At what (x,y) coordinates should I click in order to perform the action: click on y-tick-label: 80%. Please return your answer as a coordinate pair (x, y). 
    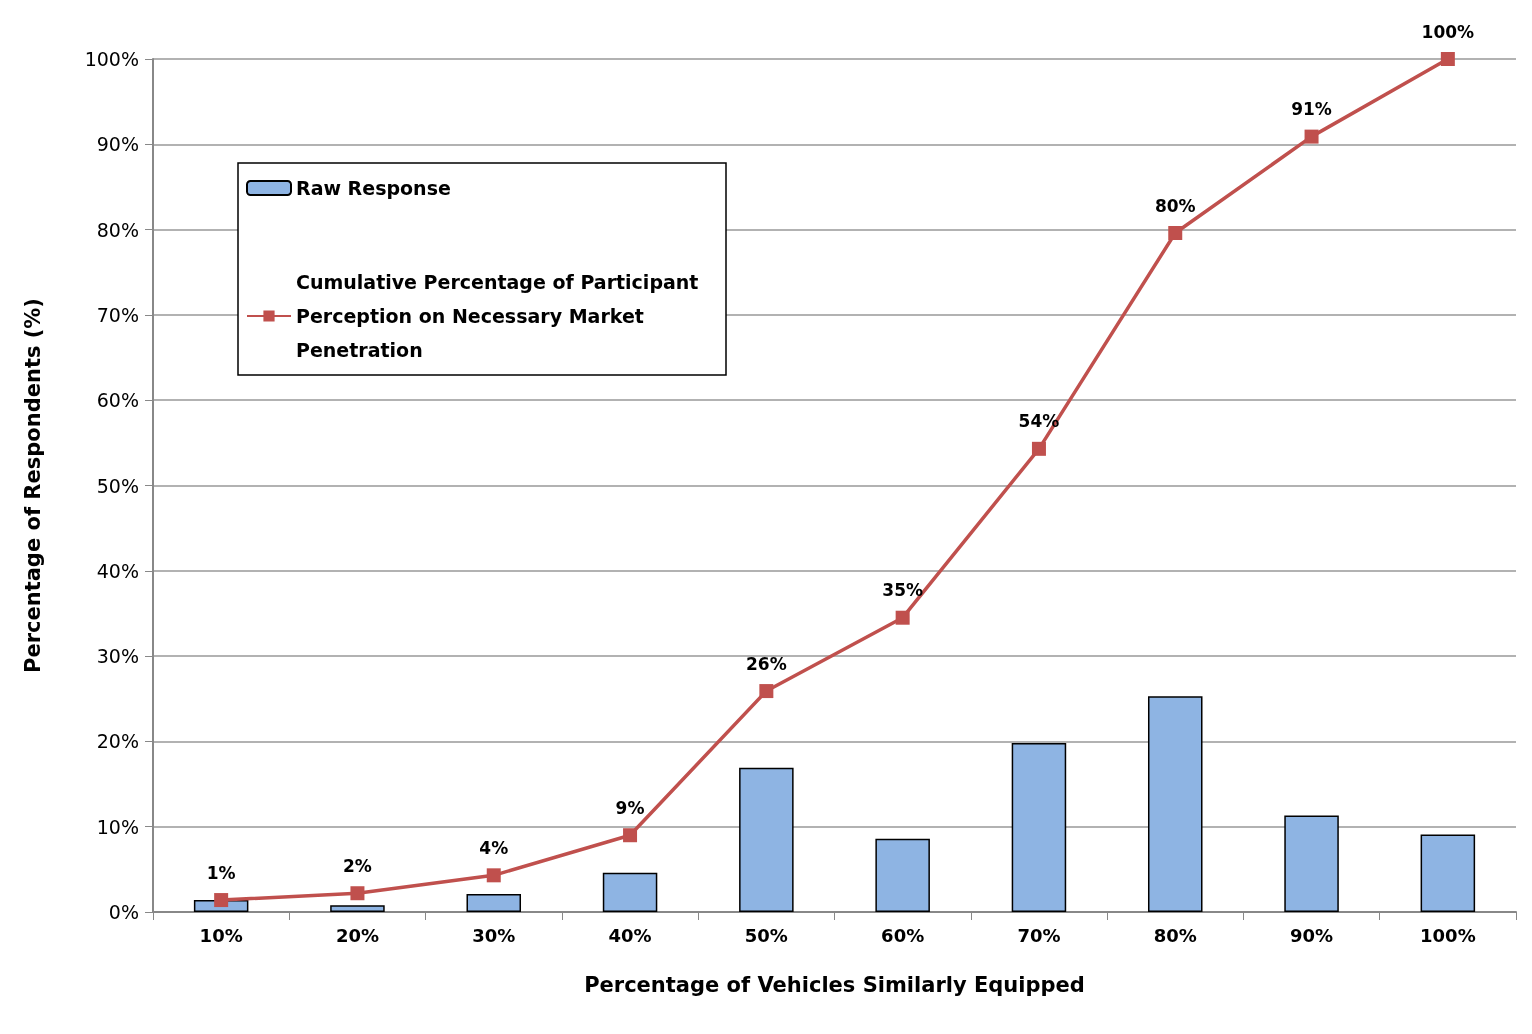
    Looking at the image, I should click on (117, 229).